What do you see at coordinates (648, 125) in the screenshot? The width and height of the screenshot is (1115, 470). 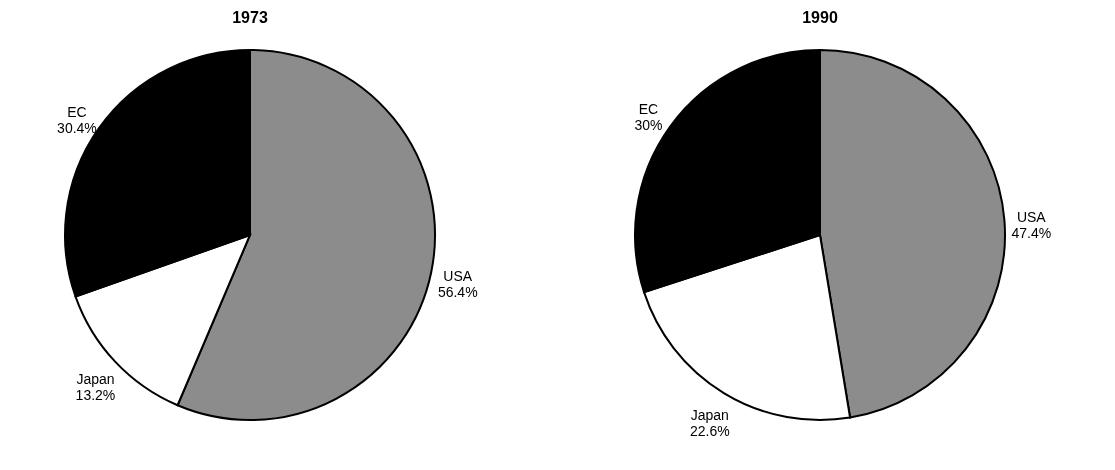 I see `data-label: 30%` at bounding box center [648, 125].